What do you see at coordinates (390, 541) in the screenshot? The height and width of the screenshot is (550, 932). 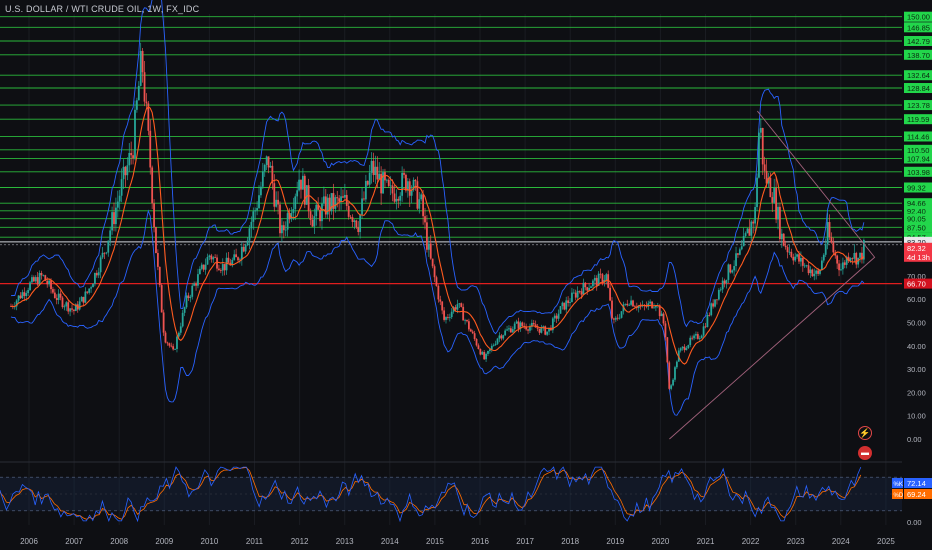 I see `x-tick-label: 2014` at bounding box center [390, 541].